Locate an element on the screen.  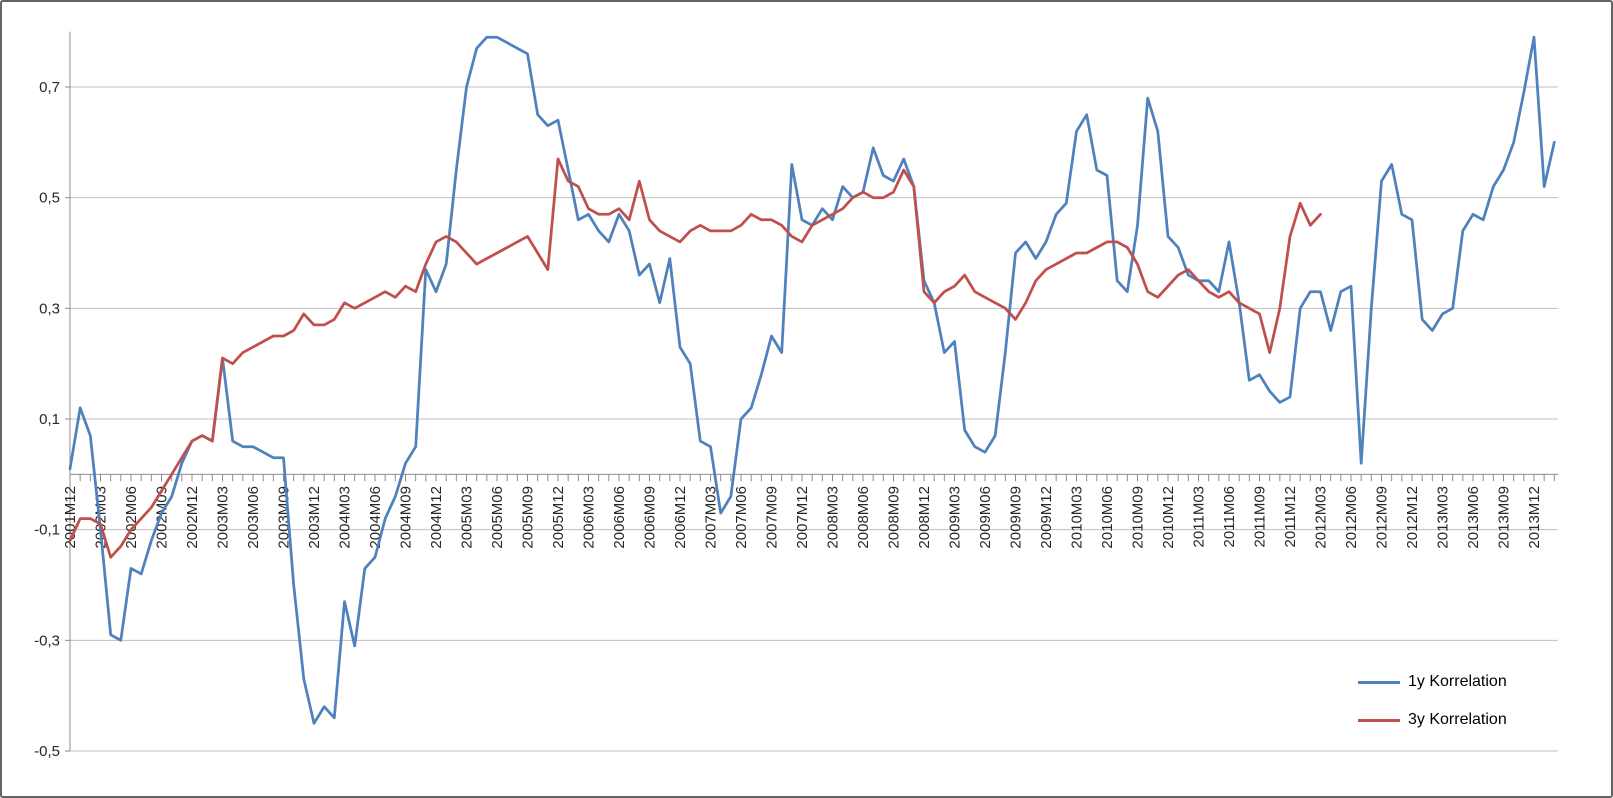
y-axis-label: 0,1 is located at coordinates (49, 419).